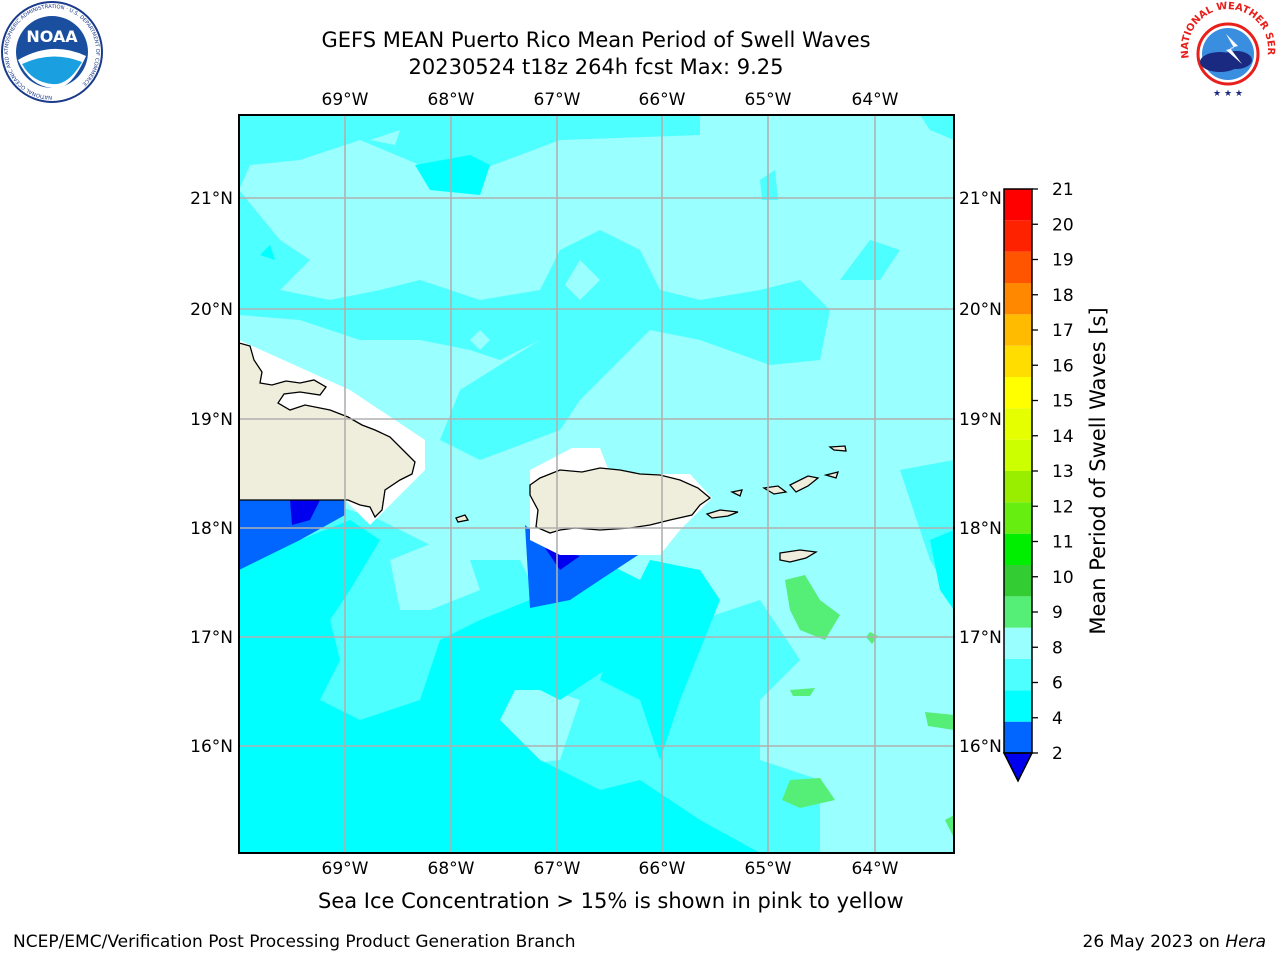  Describe the element at coordinates (211, 747) in the screenshot. I see `lat-label-left: 16°N` at that location.